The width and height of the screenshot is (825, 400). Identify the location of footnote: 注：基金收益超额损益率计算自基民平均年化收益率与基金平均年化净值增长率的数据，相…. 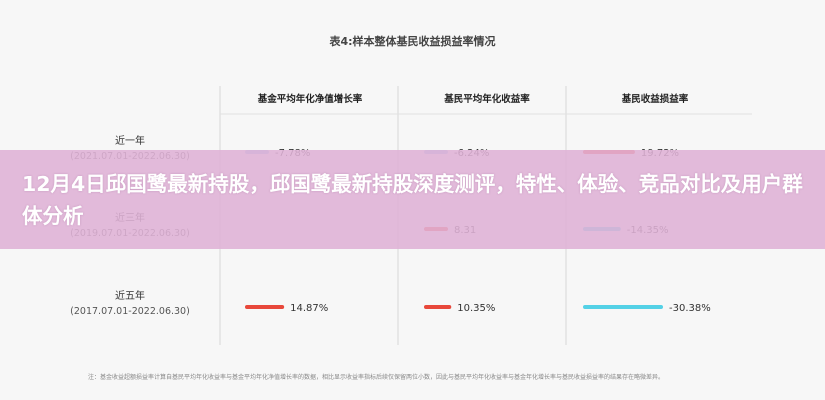
(376, 377).